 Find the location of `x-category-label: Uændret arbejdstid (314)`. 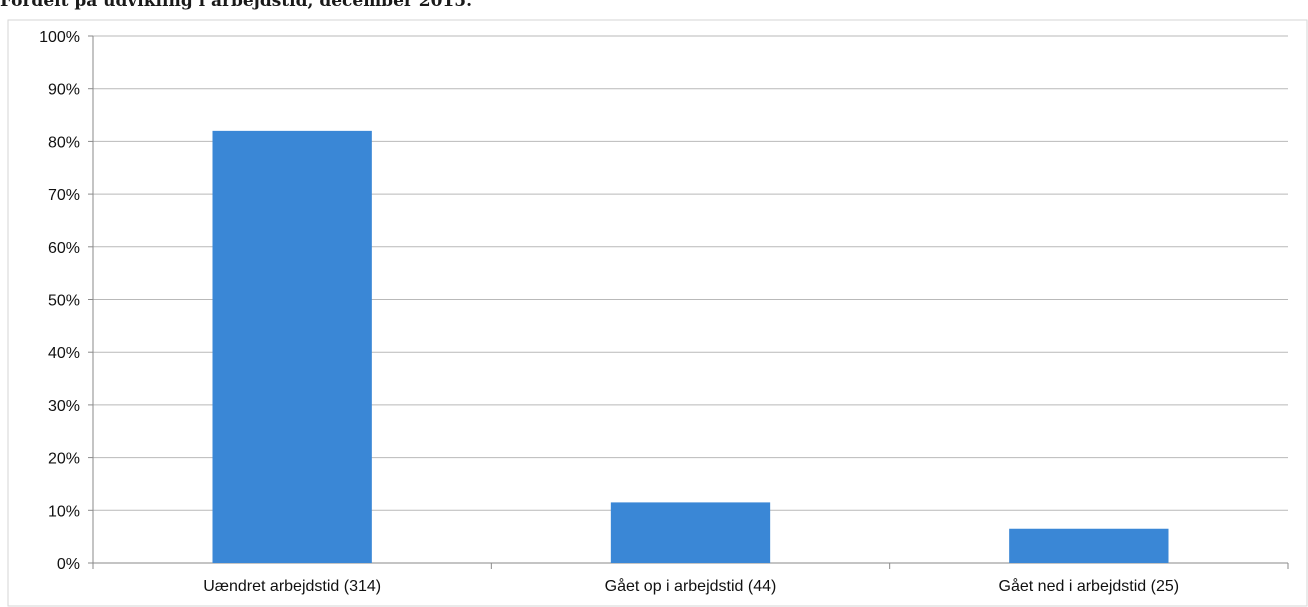

x-category-label: Uændret arbejdstid (314) is located at coordinates (292, 586).